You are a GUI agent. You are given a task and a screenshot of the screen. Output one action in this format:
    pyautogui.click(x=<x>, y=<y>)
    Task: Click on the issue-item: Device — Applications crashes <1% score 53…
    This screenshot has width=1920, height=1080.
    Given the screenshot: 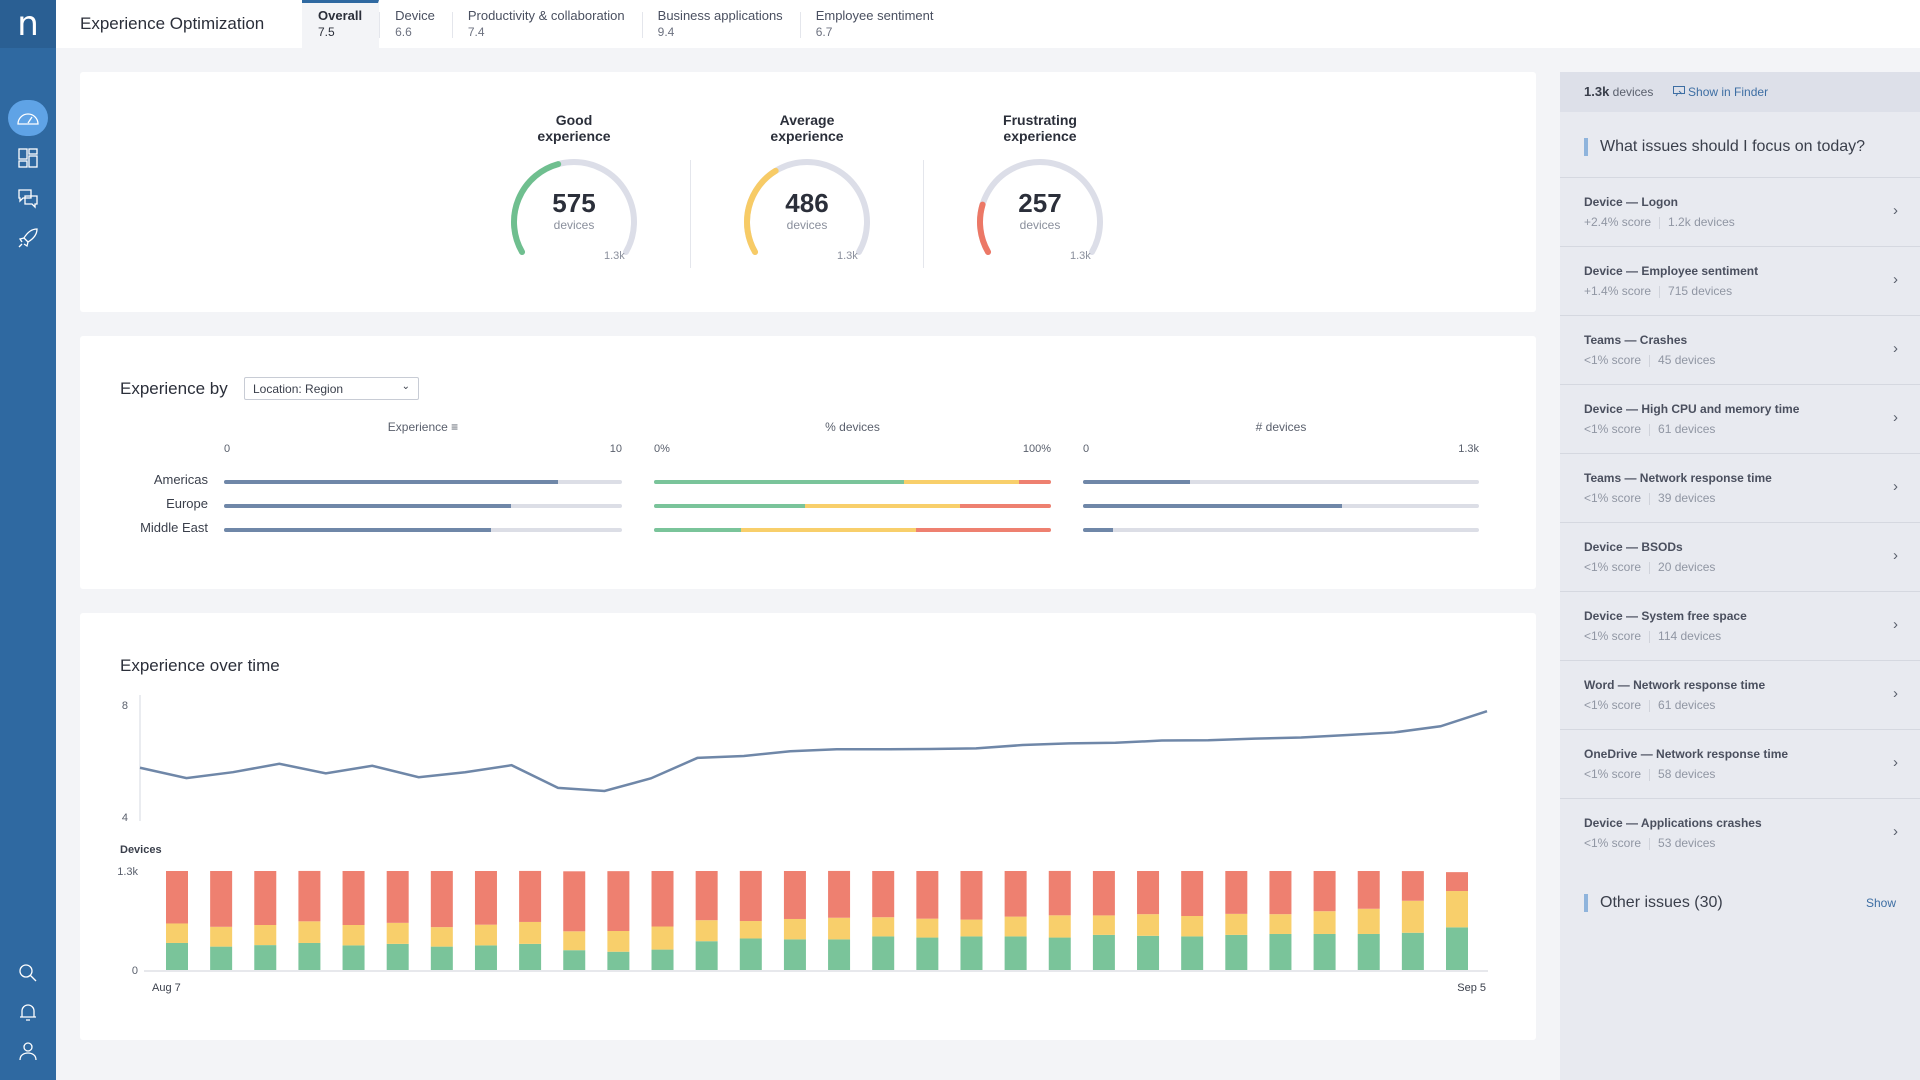 What is the action you would take?
    pyautogui.click(x=1740, y=832)
    